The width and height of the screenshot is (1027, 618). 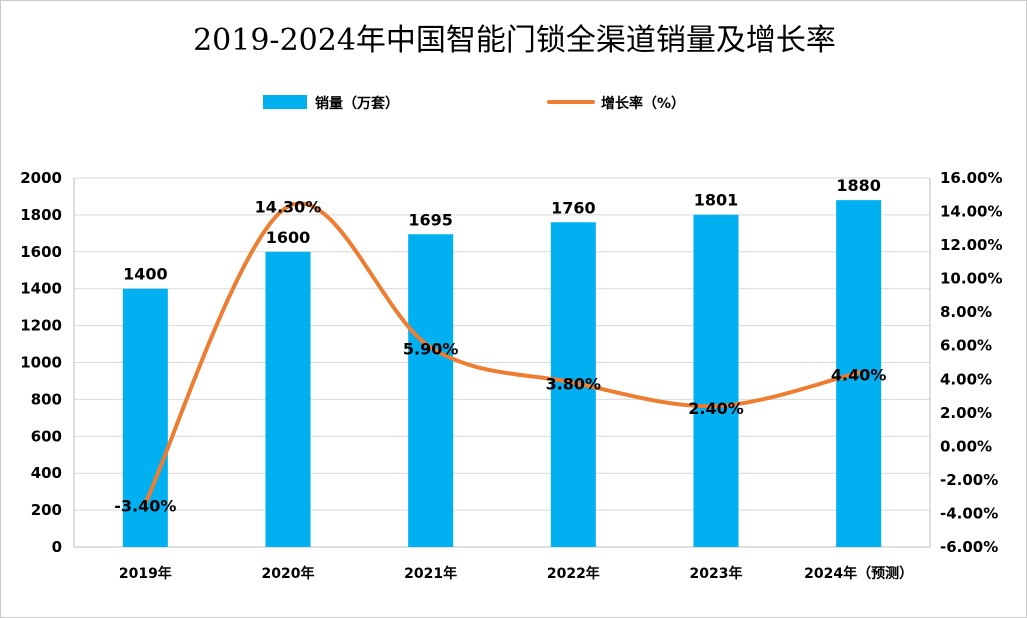 I want to click on y-right-tick-label: 0.00%, so click(x=966, y=446).